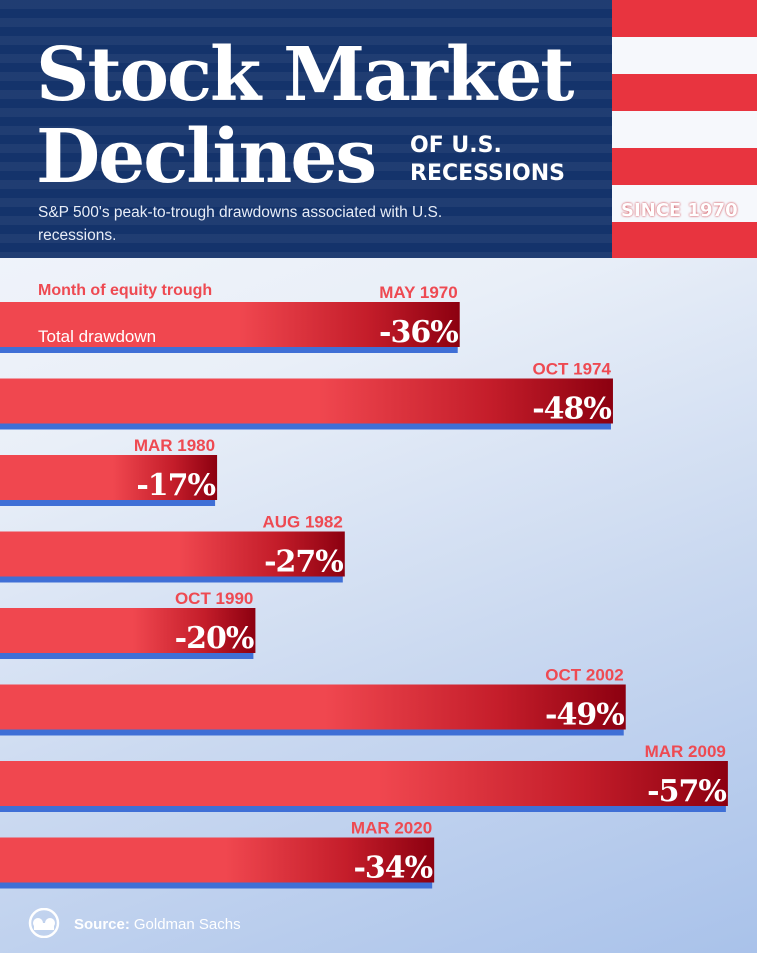 The width and height of the screenshot is (757, 953). I want to click on title-line-1: Stock Market, so click(305, 75).